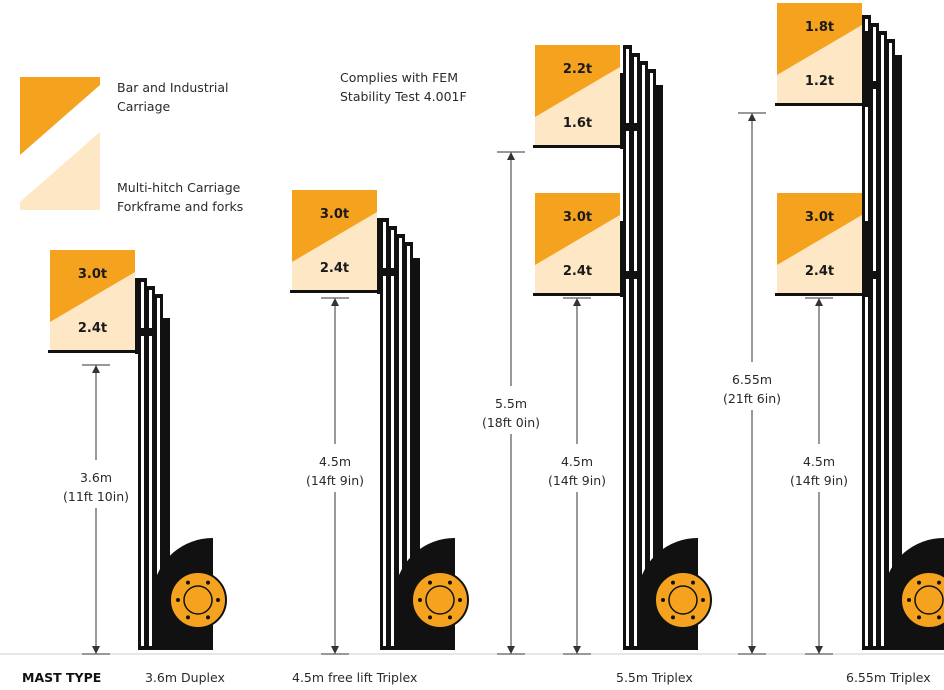 Image resolution: width=944 pixels, height=690 pixels. What do you see at coordinates (888, 677) in the screenshot?
I see `mast-type-triplex-6-55: 6.55m Triplex` at bounding box center [888, 677].